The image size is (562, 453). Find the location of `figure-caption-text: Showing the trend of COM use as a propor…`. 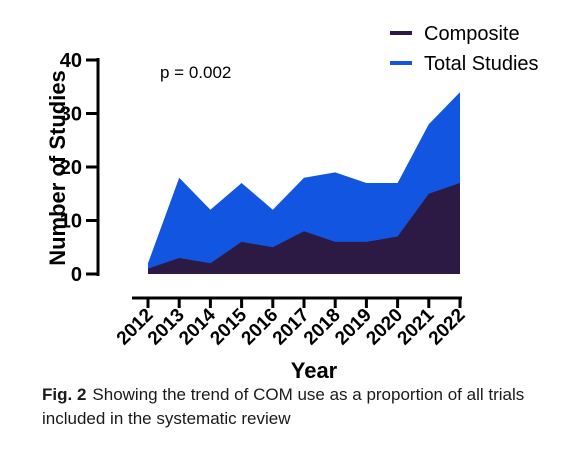

figure-caption-text: Showing the trend of COM use as a propor… is located at coordinates (283, 406).